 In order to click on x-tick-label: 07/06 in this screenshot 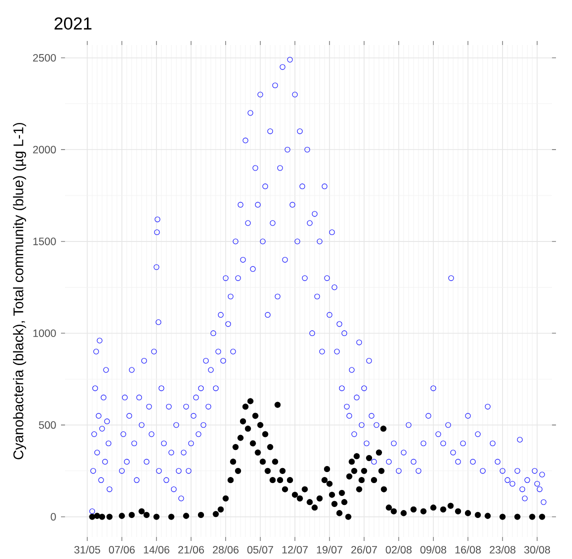, I will do `click(121, 550)`.